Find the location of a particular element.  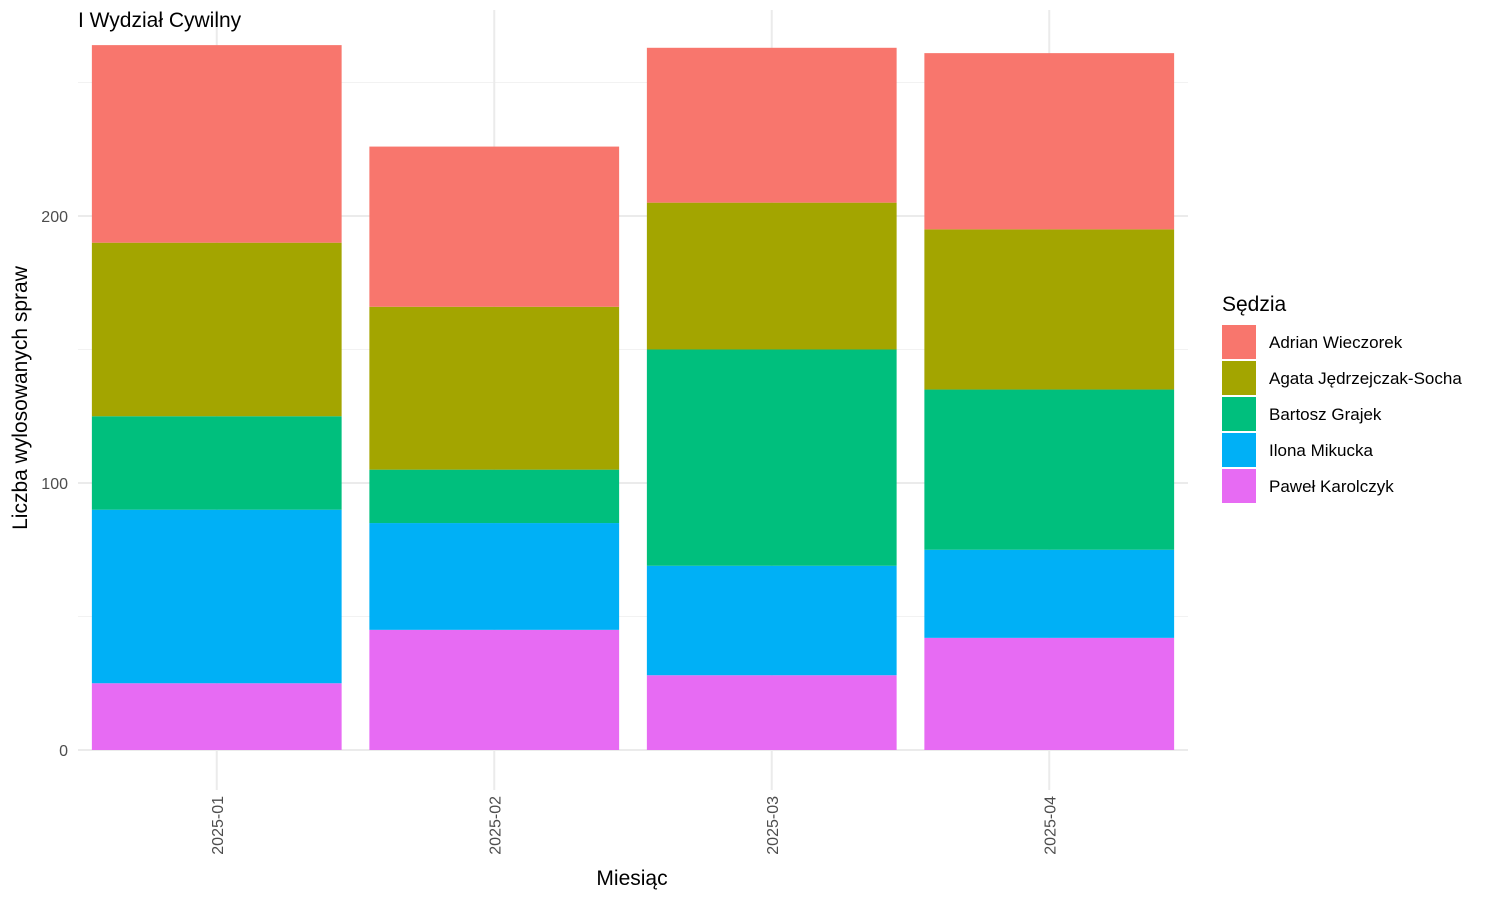

y-tick-label: 0 is located at coordinates (63, 751).